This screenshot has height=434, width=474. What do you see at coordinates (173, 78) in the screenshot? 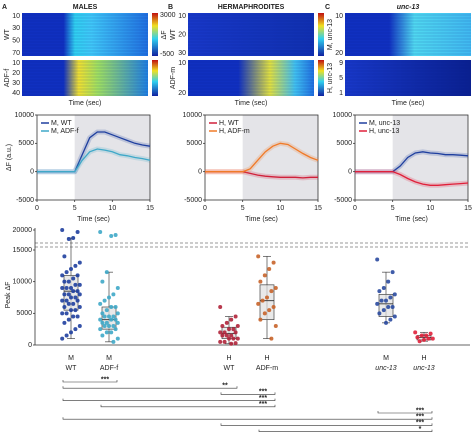
I see `heatmap-label: ADF-m` at bounding box center [173, 78].